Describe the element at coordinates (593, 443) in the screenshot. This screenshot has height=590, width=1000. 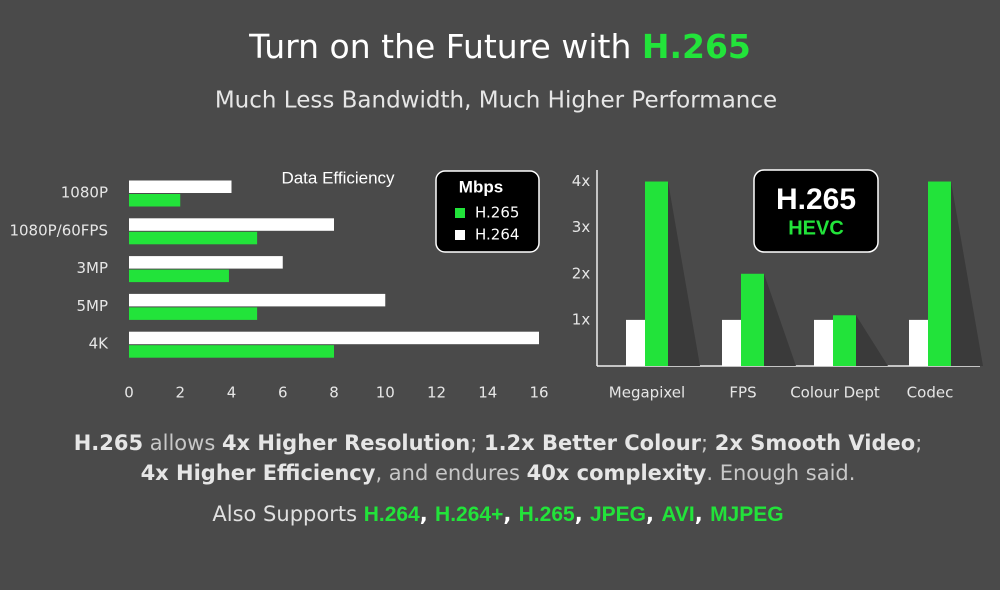
I see `text-segment: 1.2x Better Colour` at that location.